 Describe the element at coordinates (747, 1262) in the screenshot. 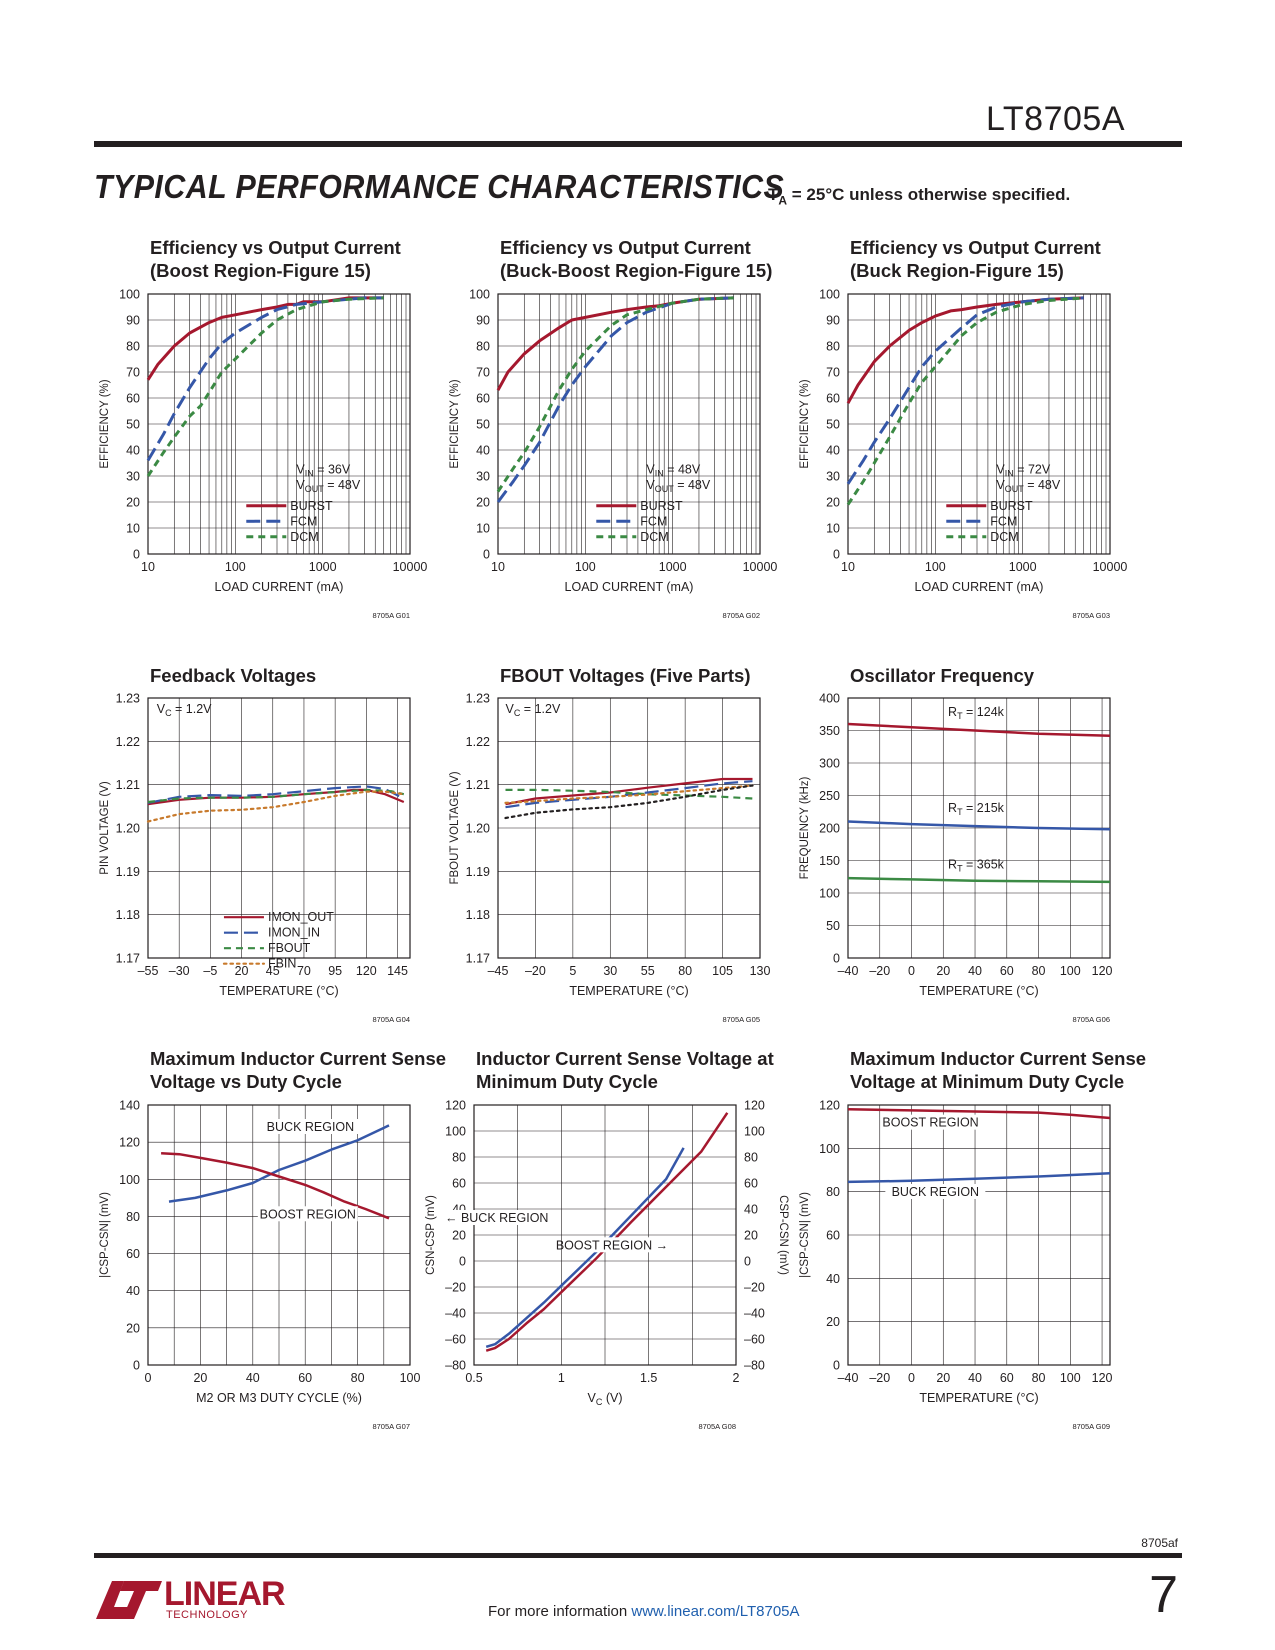

I see `y-tick-label-right: 0` at that location.